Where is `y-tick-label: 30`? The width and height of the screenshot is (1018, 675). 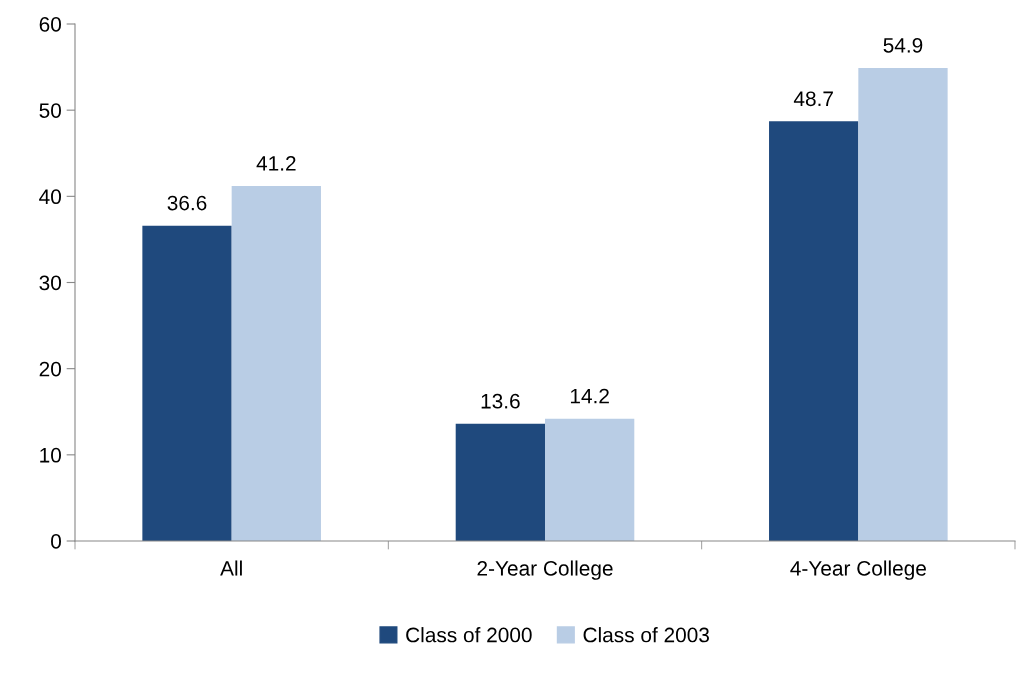 y-tick-label: 30 is located at coordinates (50, 283).